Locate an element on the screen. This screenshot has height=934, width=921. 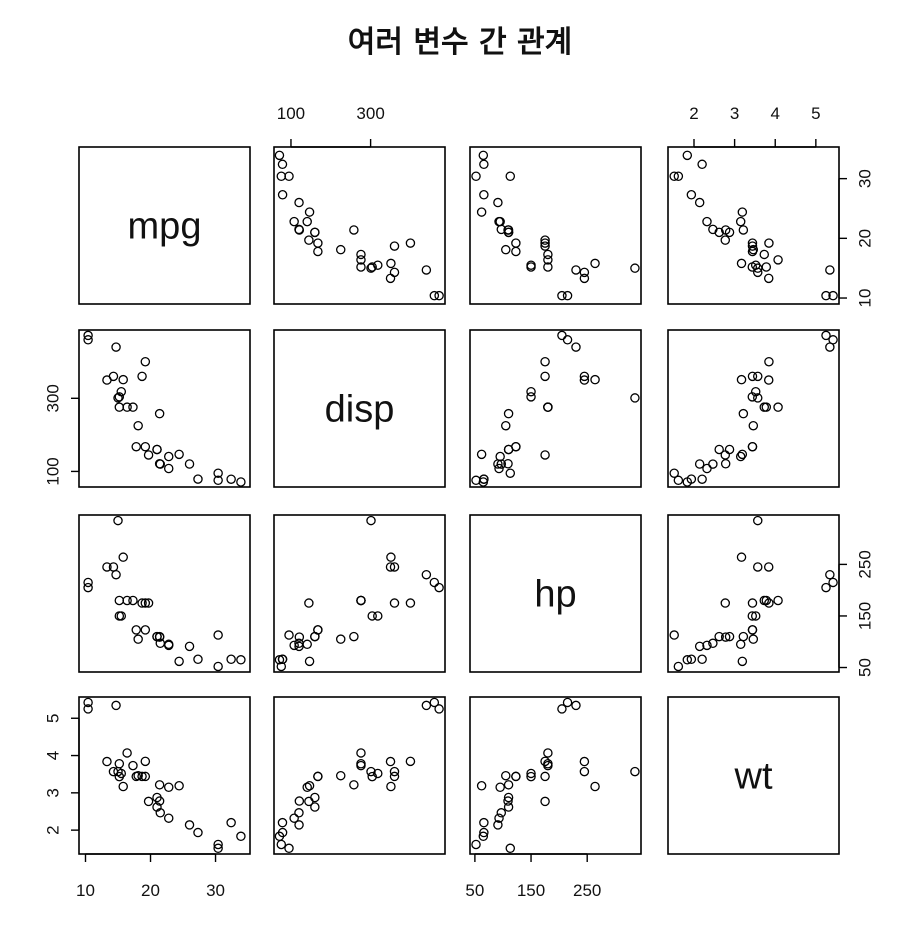
variable-label-wt: wt is located at coordinates (753, 777).